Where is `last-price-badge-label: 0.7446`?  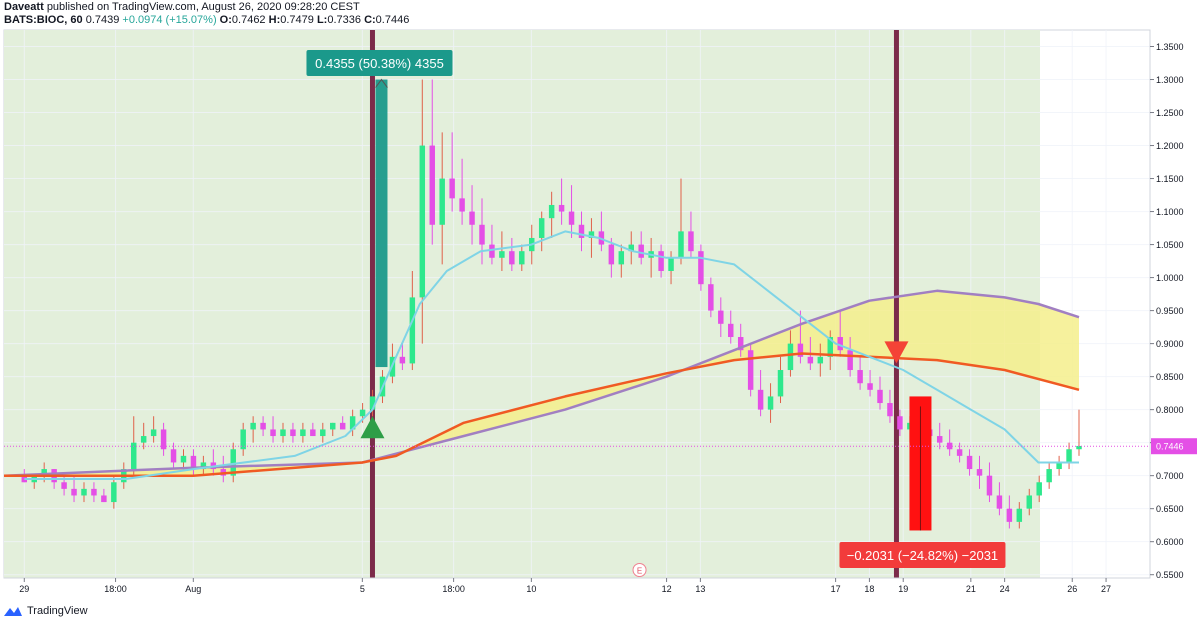
last-price-badge-label: 0.7446 is located at coordinates (1170, 447).